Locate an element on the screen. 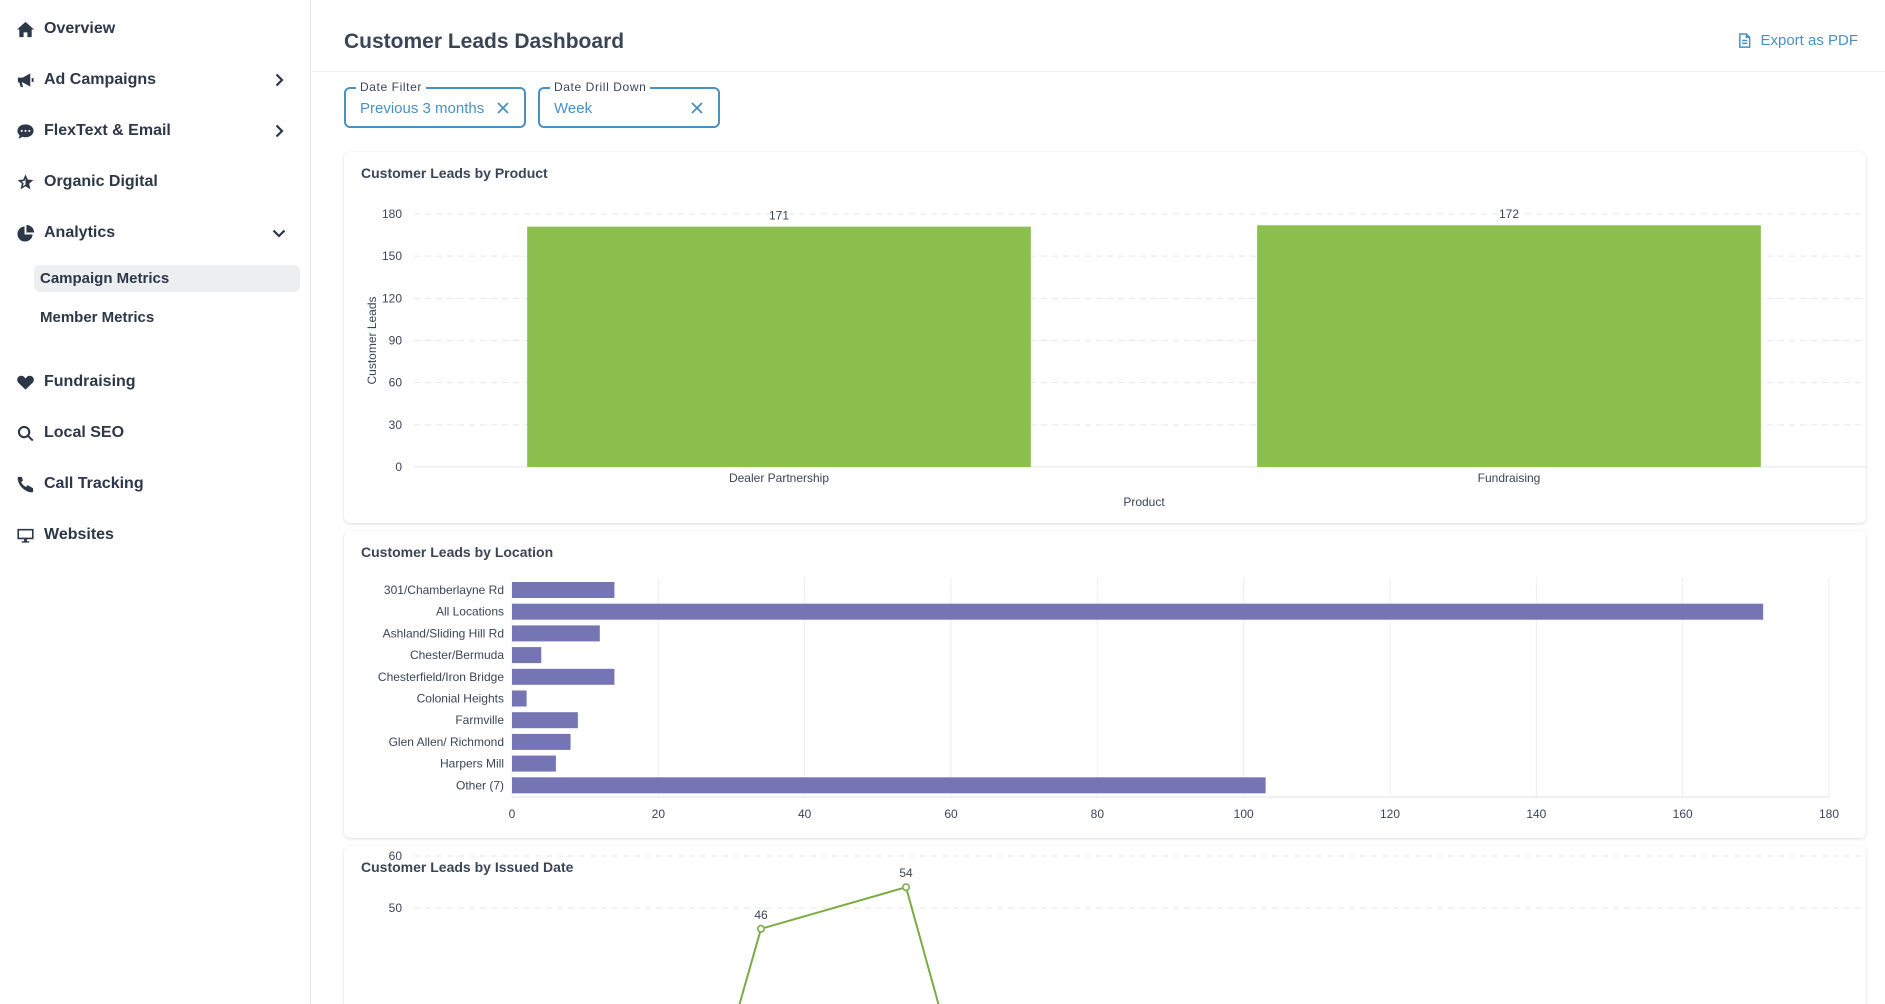 The width and height of the screenshot is (1885, 1004). monitor-icon is located at coordinates (25, 535).